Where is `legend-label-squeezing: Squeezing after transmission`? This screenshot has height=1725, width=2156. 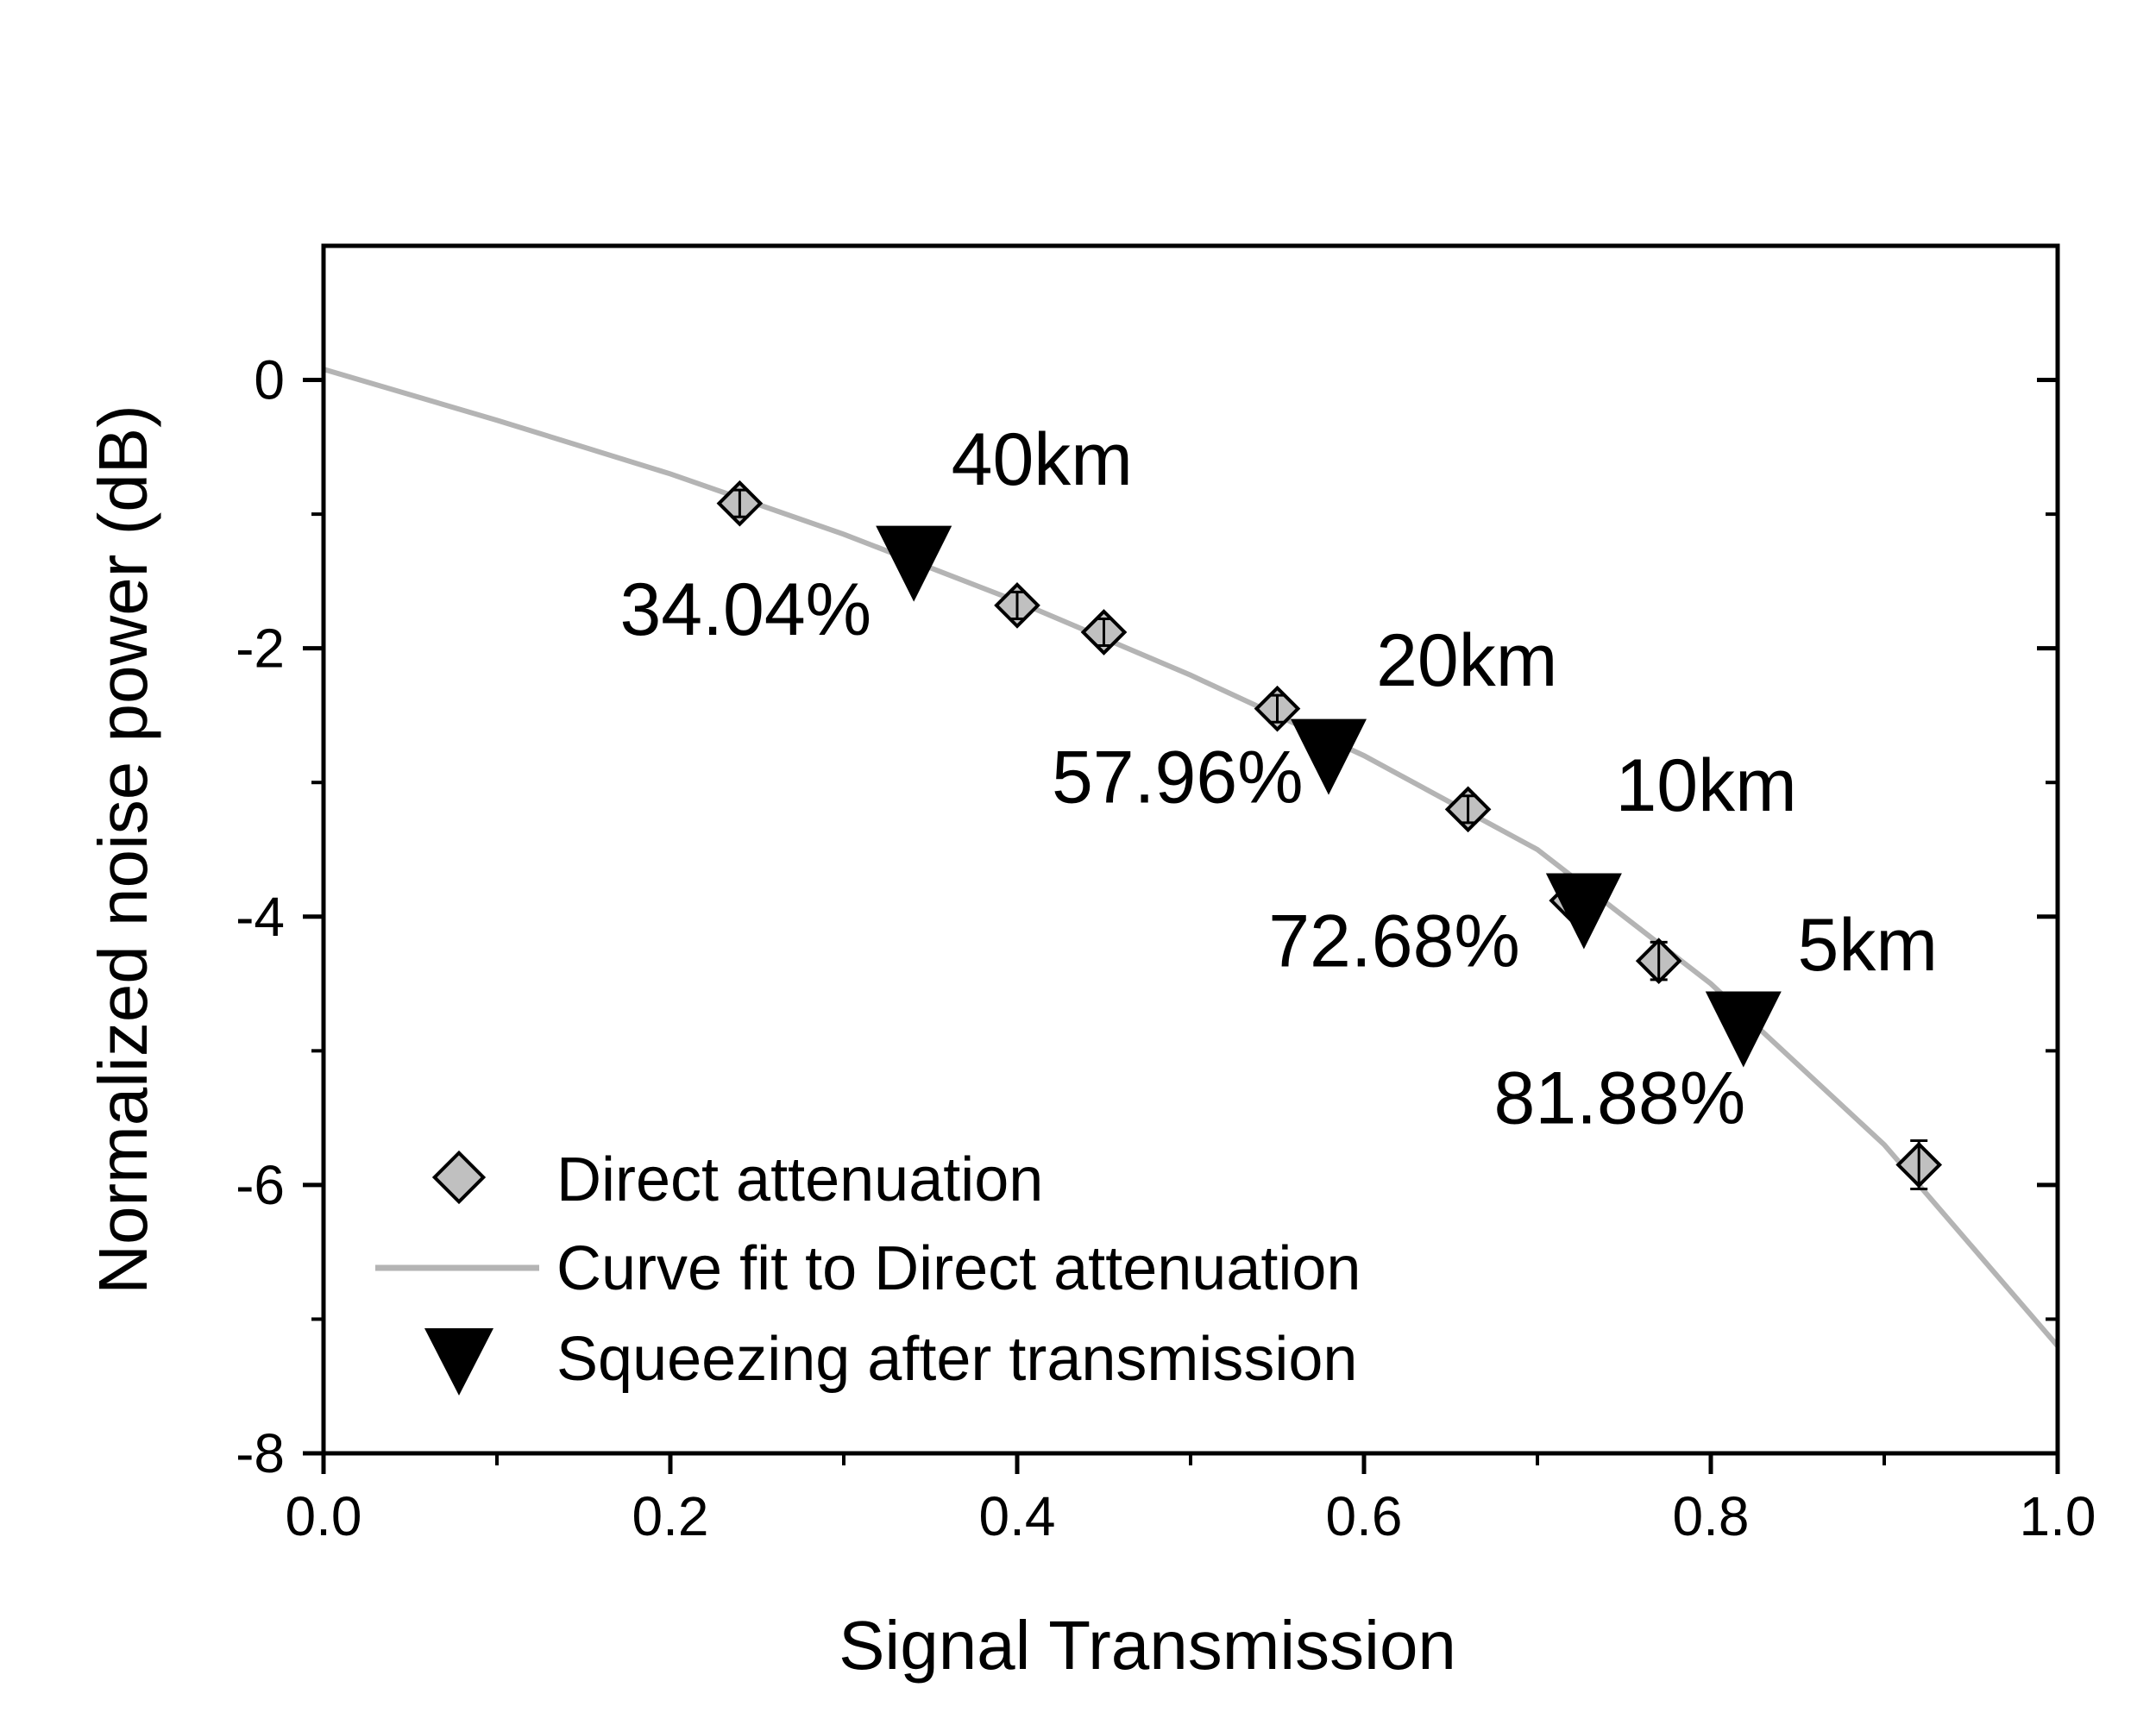 legend-label-squeezing: Squeezing after transmission is located at coordinates (957, 1359).